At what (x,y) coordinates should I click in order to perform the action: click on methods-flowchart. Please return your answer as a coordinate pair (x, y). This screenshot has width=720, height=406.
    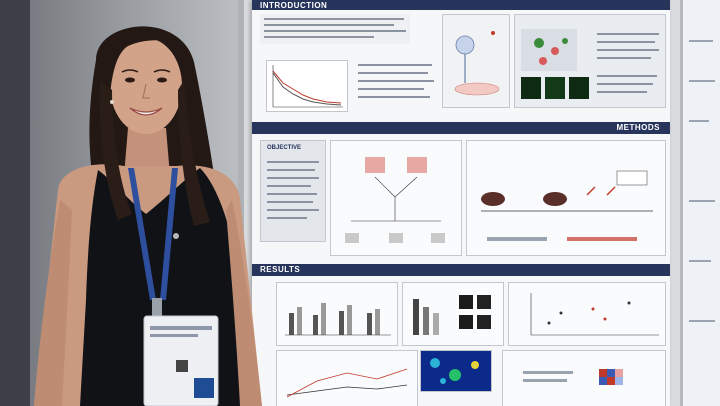
    Looking at the image, I should click on (396, 198).